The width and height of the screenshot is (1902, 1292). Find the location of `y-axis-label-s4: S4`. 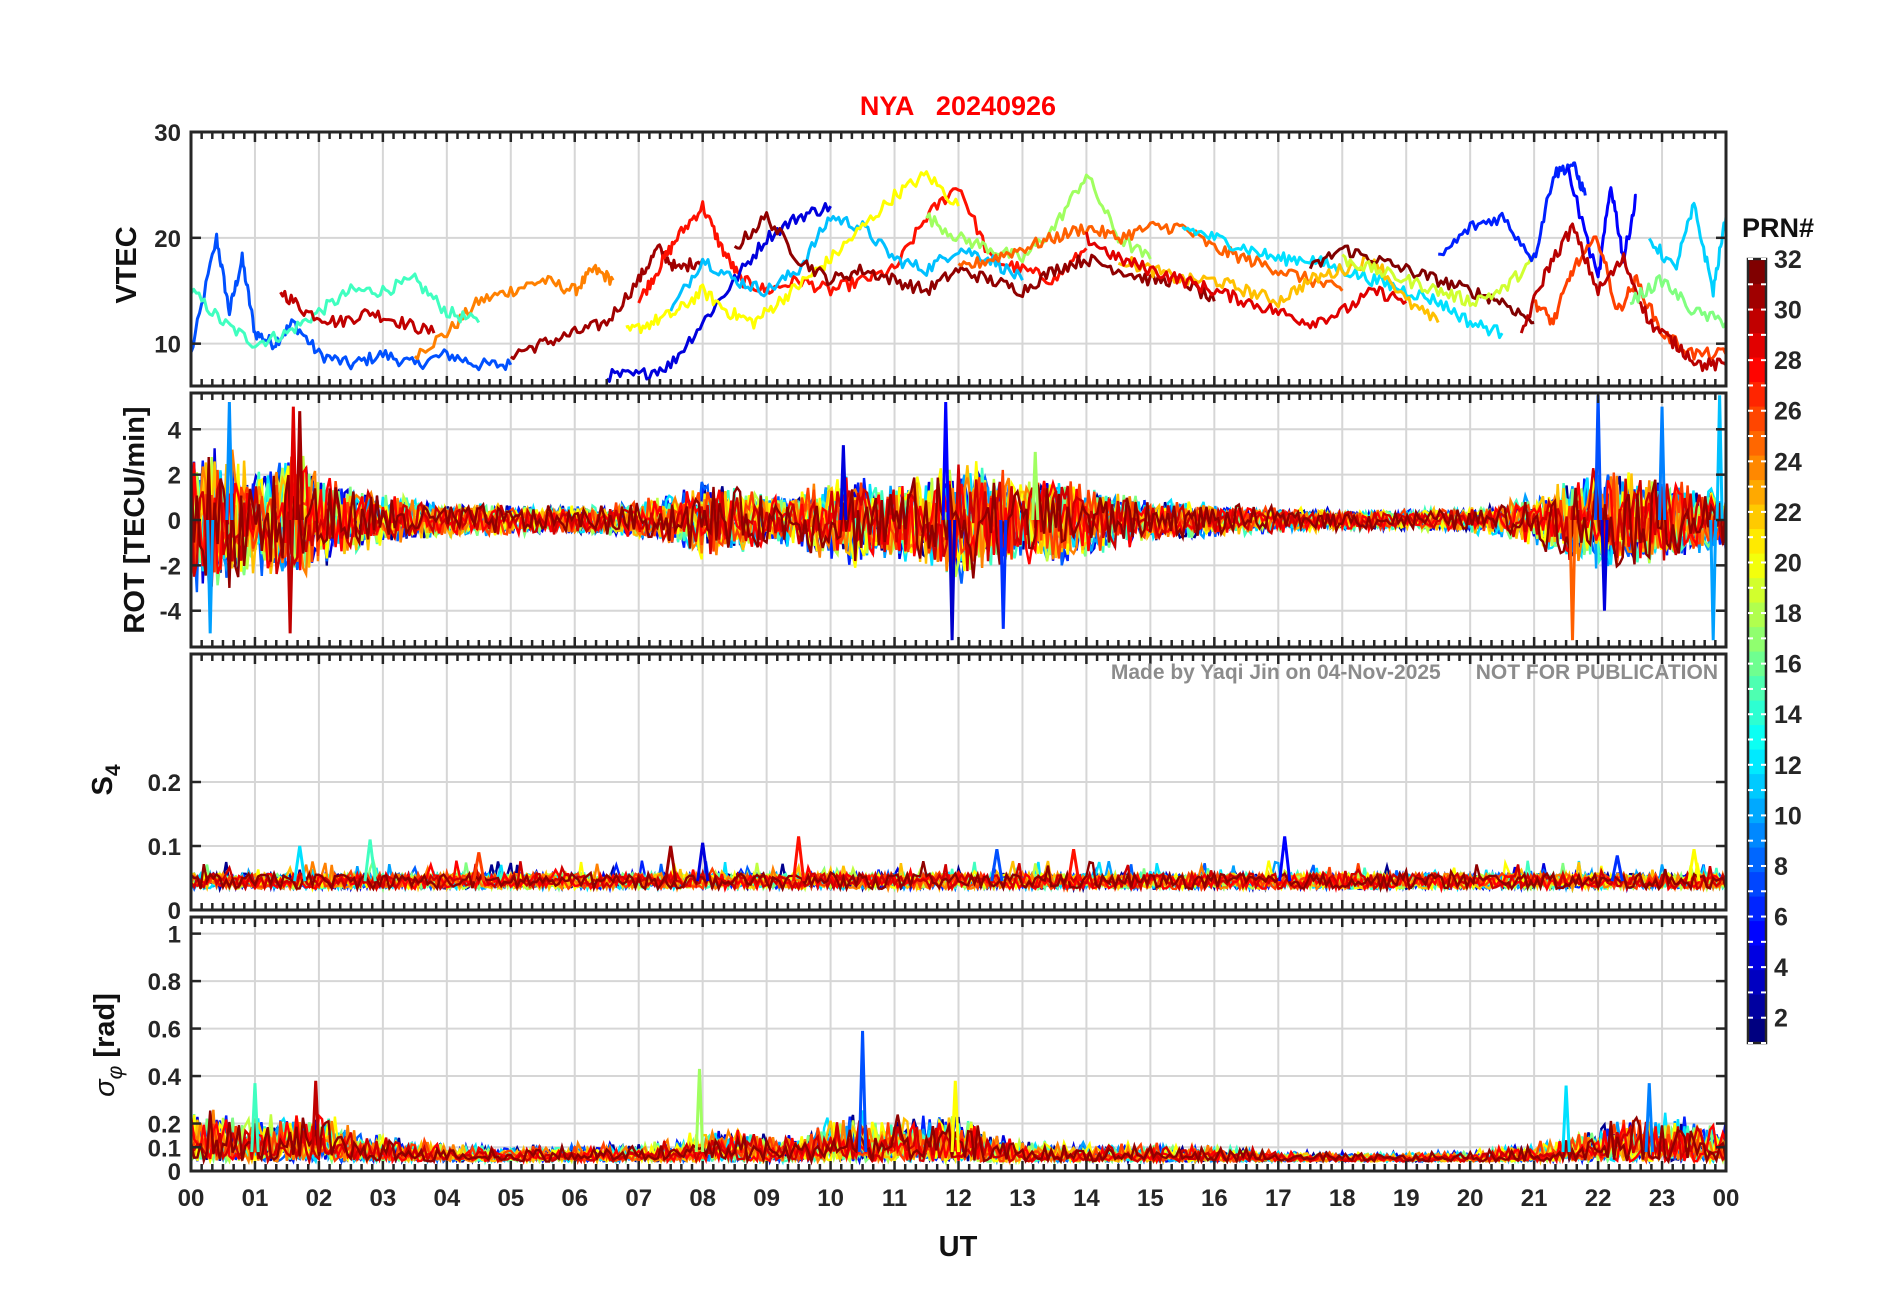

y-axis-label-s4: S4 is located at coordinates (106, 779).